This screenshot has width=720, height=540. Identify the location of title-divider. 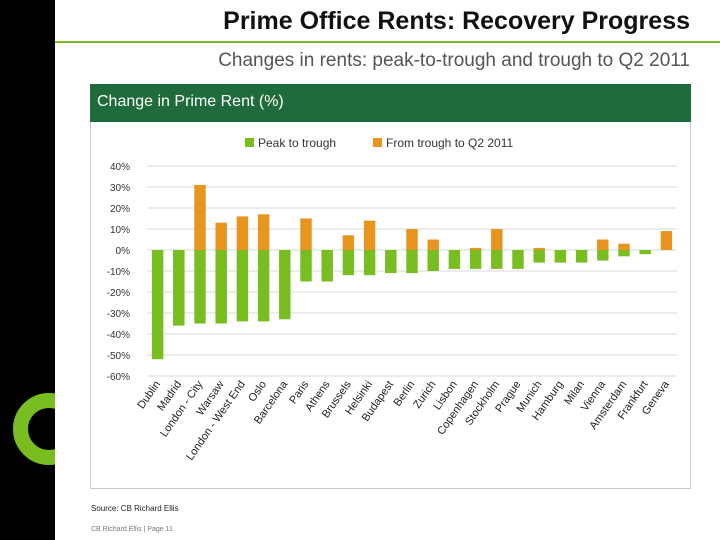
(387, 42).